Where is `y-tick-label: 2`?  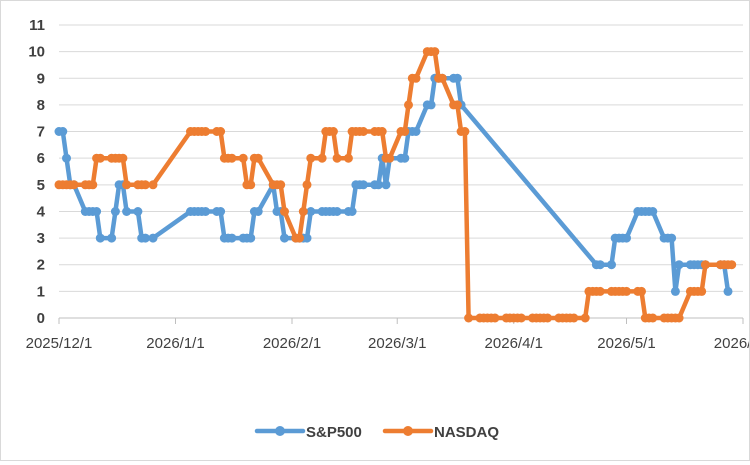
y-tick-label: 2 is located at coordinates (41, 265).